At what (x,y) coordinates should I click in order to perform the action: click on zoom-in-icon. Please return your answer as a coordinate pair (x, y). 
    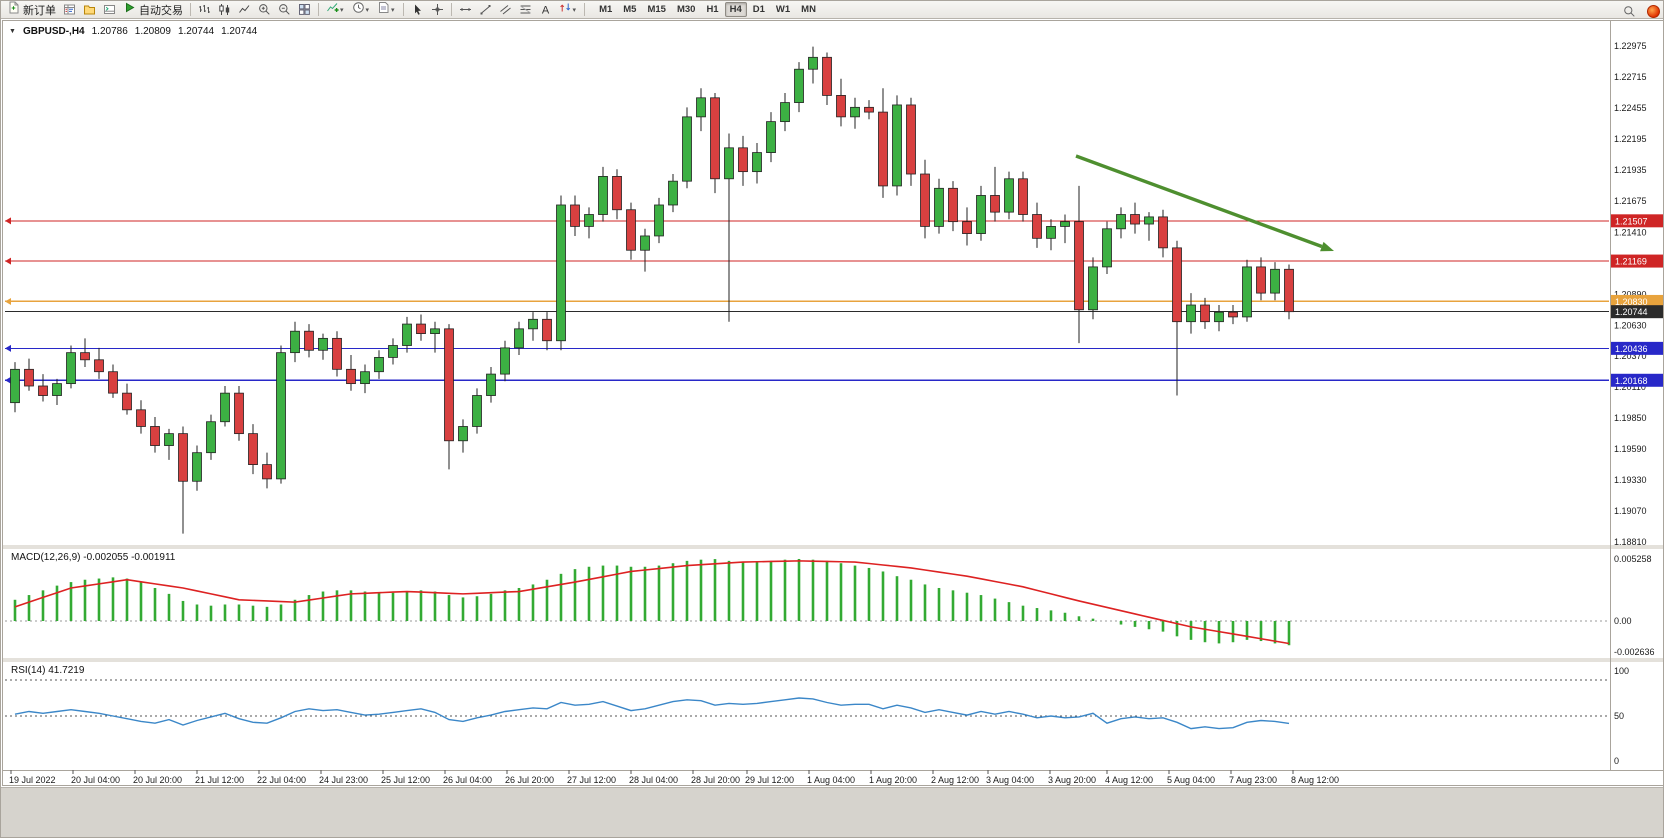
    Looking at the image, I should click on (264, 10).